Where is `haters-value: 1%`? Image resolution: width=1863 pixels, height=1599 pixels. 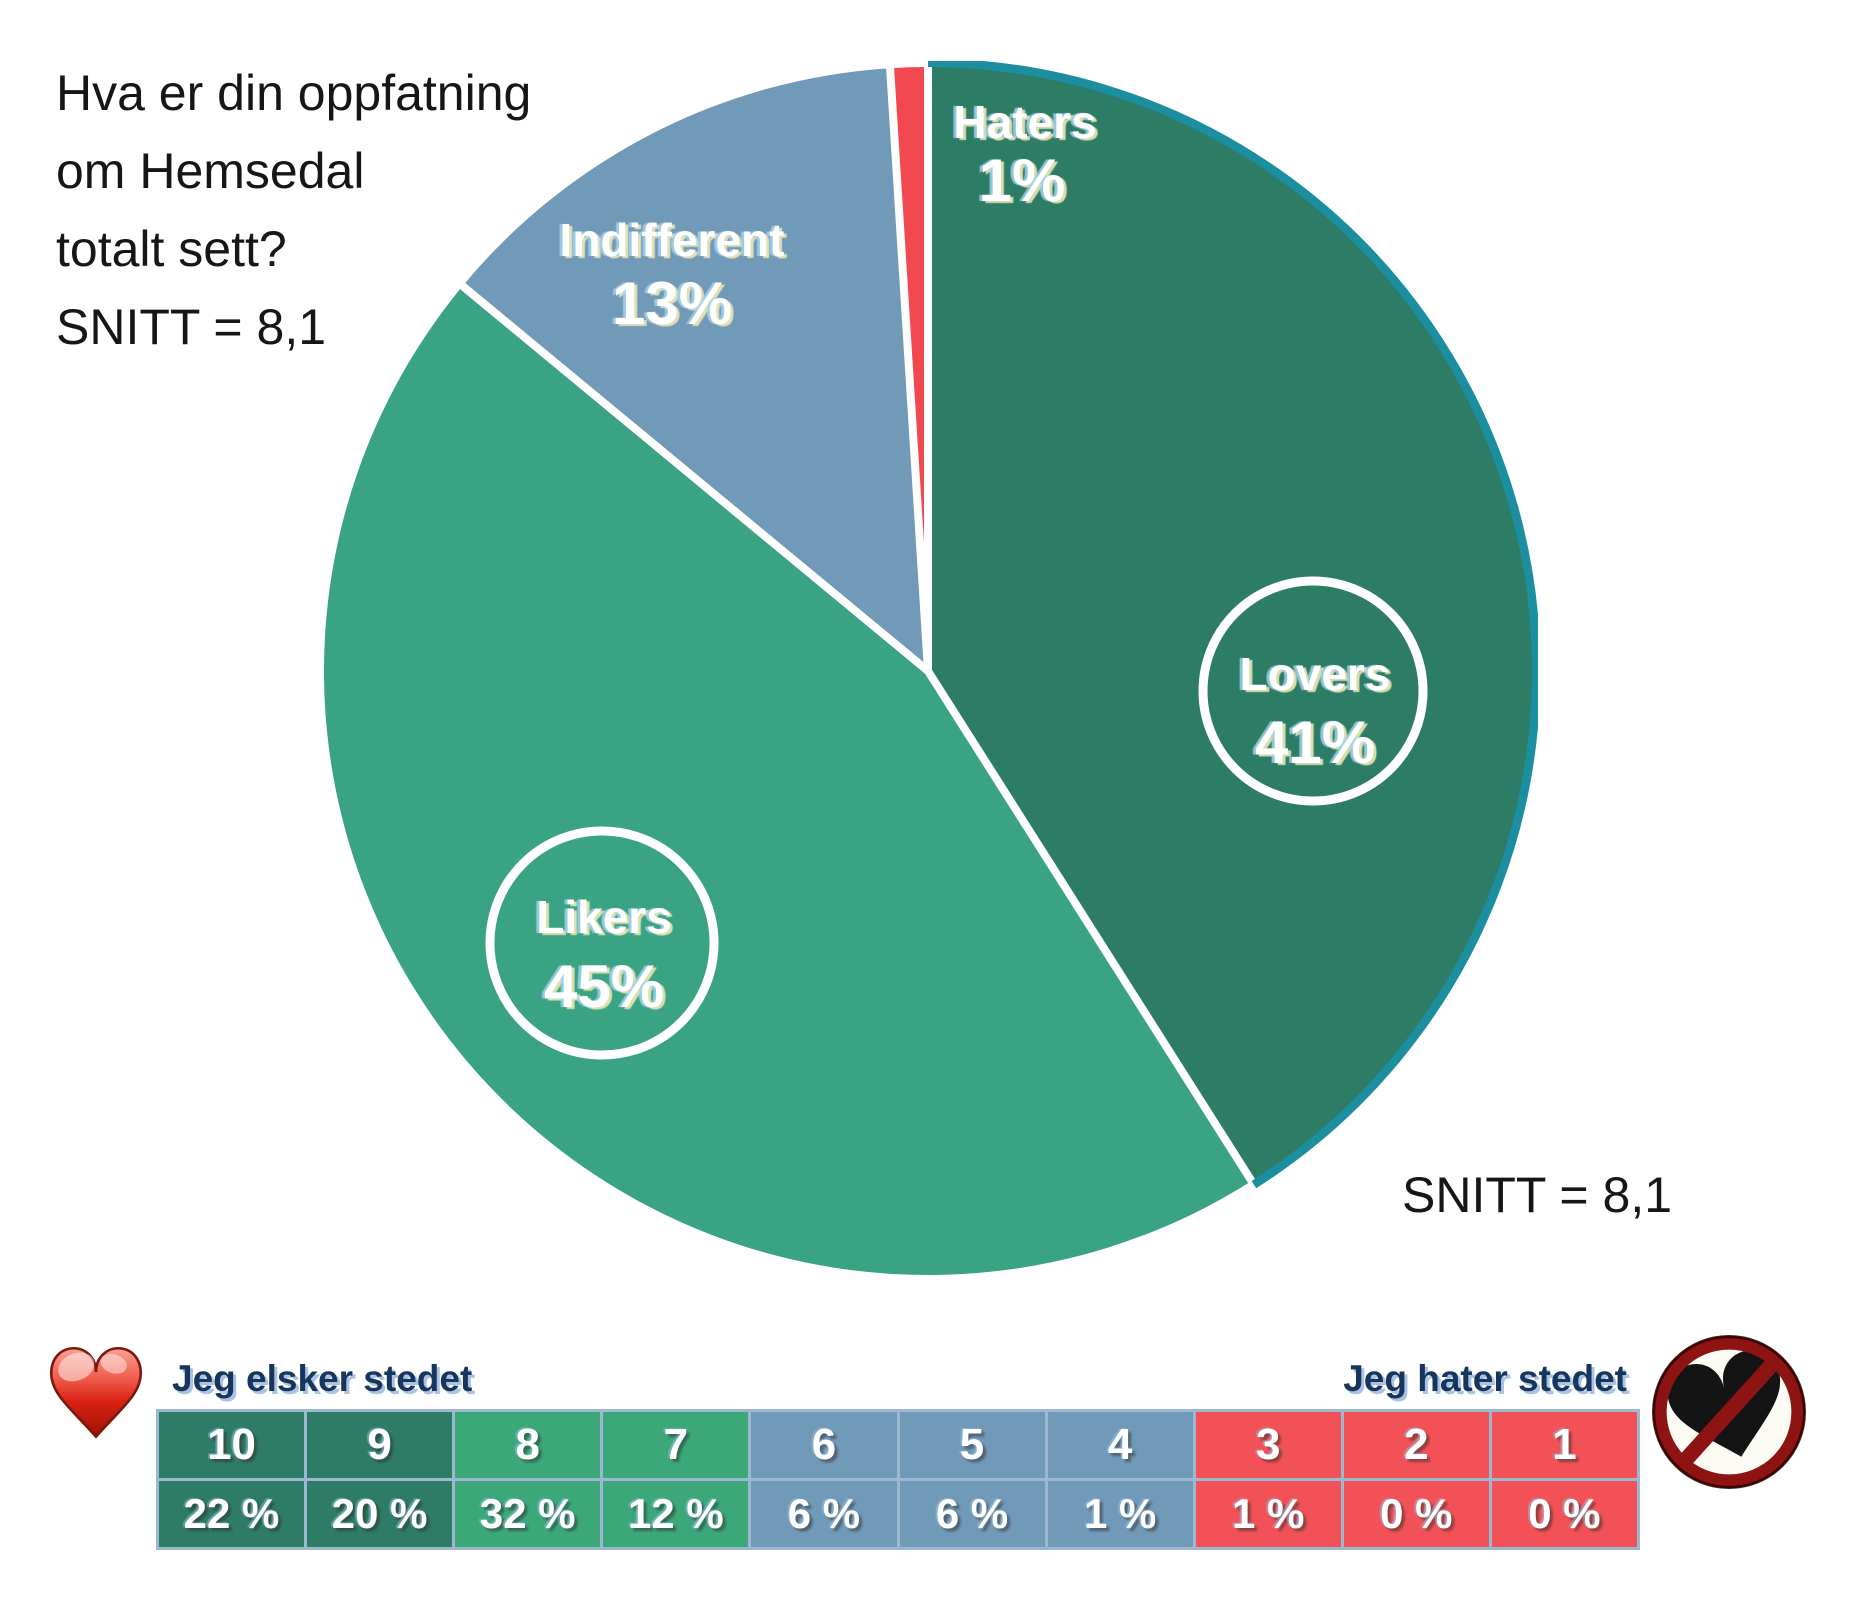 haters-value: 1% is located at coordinates (1022, 180).